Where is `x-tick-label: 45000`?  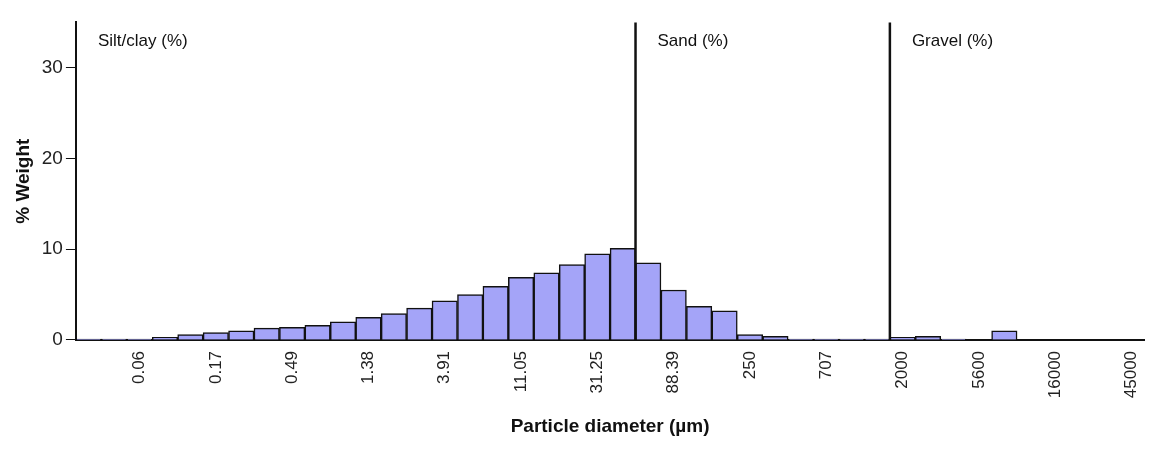
x-tick-label: 45000 is located at coordinates (1131, 374).